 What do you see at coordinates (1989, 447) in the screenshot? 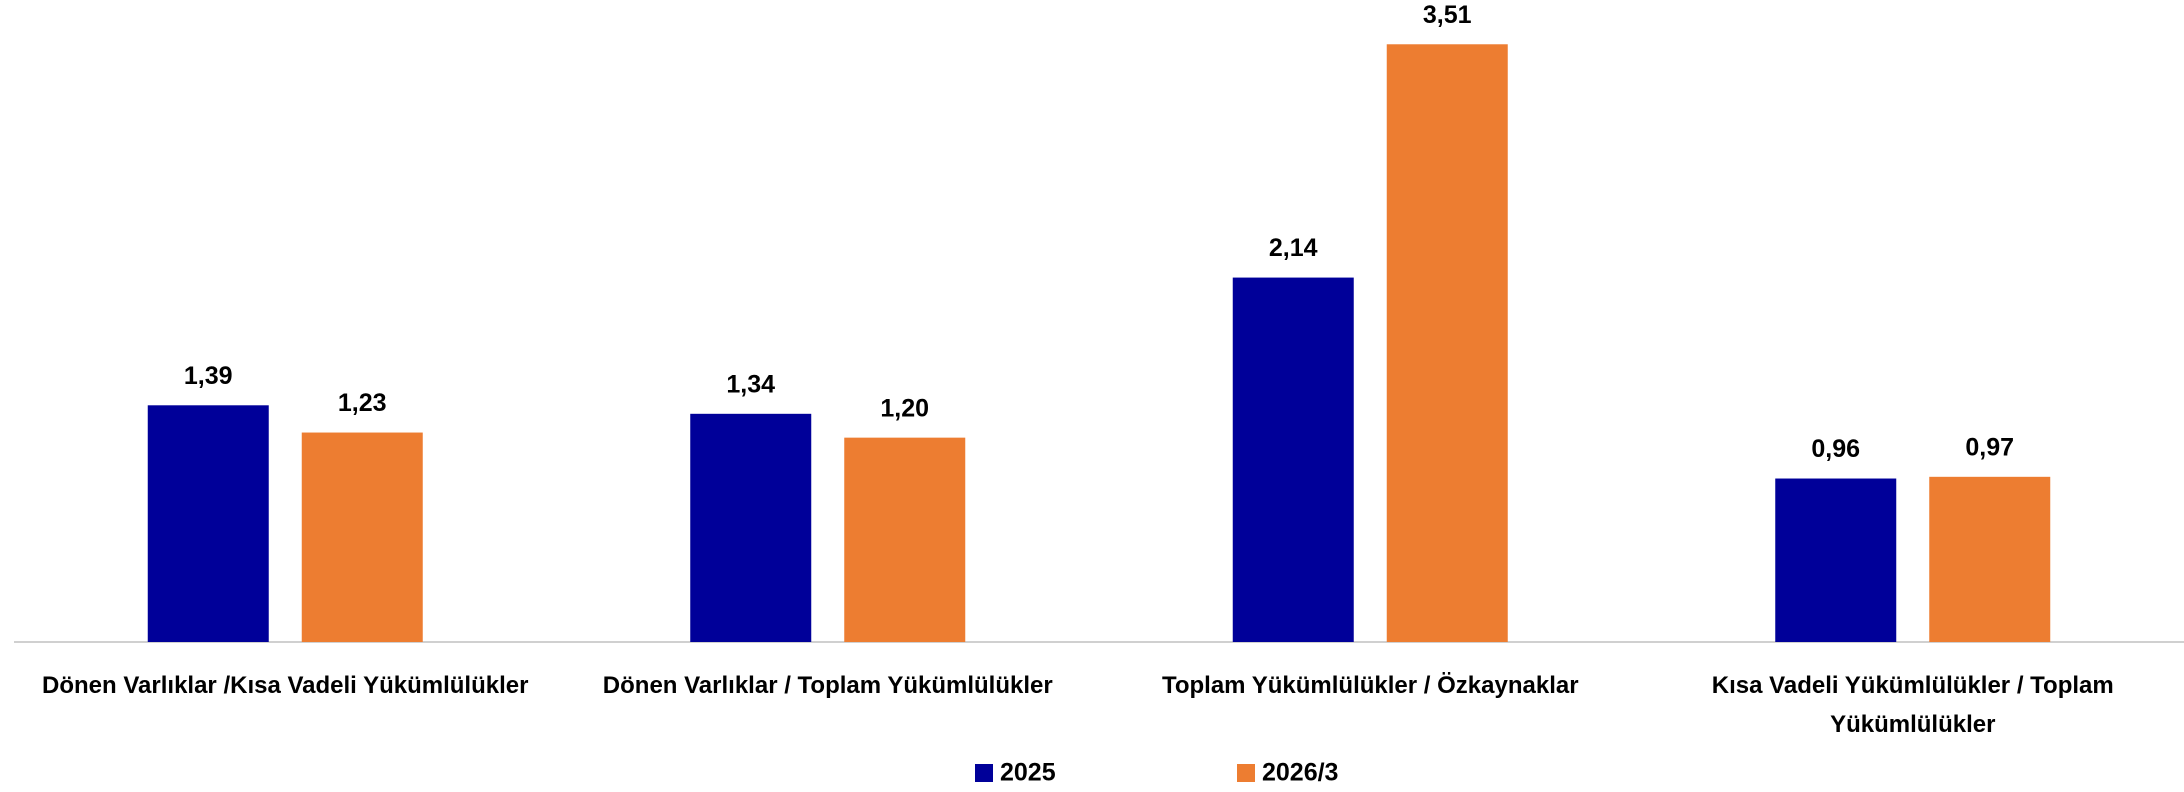
I see `data-label: 0,97` at bounding box center [1989, 447].